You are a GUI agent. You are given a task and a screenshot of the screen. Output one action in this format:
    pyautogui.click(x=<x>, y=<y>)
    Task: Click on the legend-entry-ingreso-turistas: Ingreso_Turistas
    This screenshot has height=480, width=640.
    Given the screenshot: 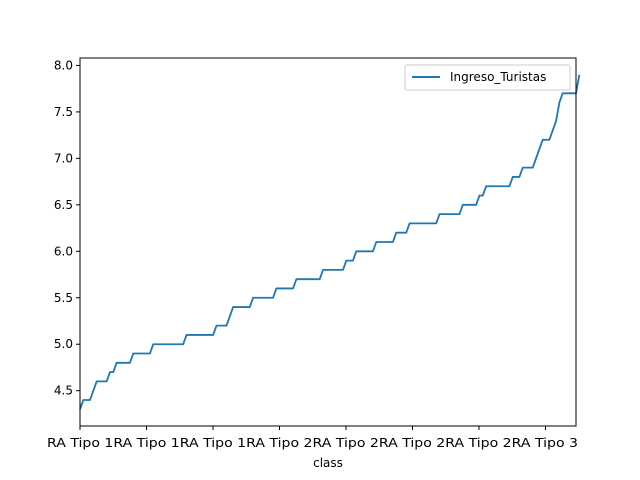 What is the action you would take?
    pyautogui.click(x=498, y=77)
    